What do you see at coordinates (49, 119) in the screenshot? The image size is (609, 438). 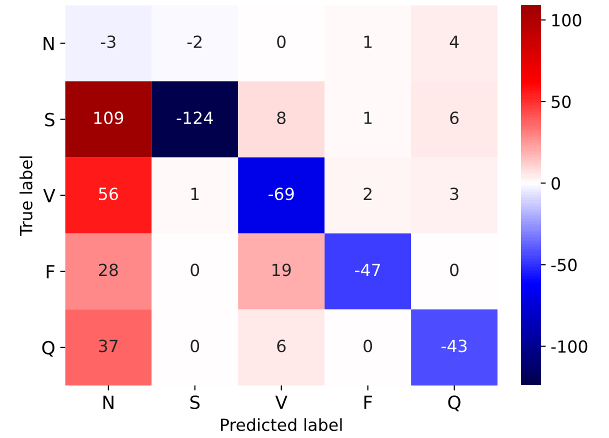 I see `y-tick-label: S` at bounding box center [49, 119].